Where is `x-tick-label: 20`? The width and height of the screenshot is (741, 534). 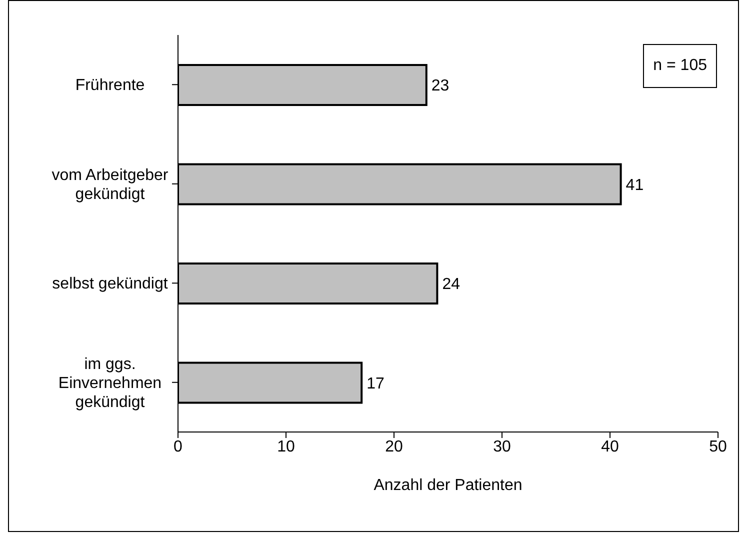 x-tick-label: 20 is located at coordinates (394, 447).